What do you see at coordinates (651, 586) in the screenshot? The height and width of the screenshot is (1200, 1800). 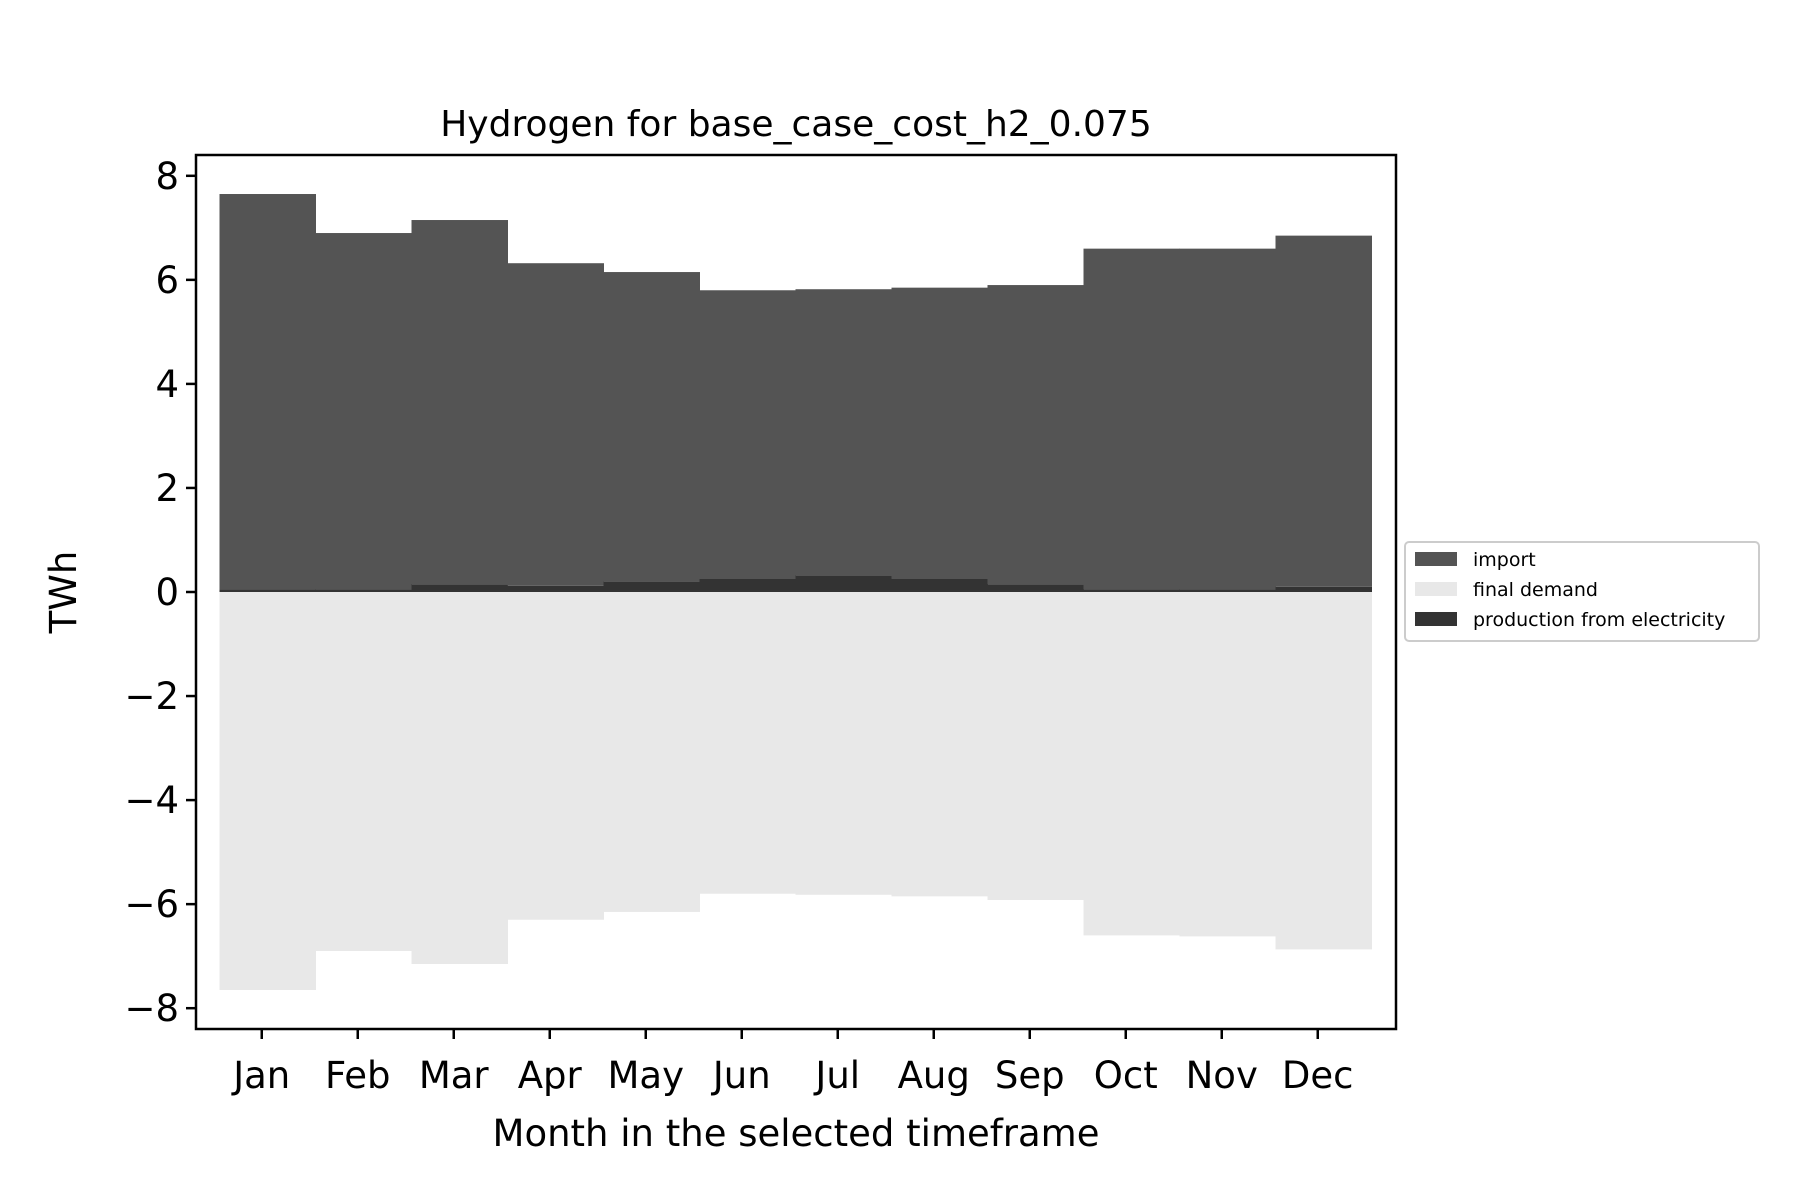 I see `bar-production-from-electricity-may` at bounding box center [651, 586].